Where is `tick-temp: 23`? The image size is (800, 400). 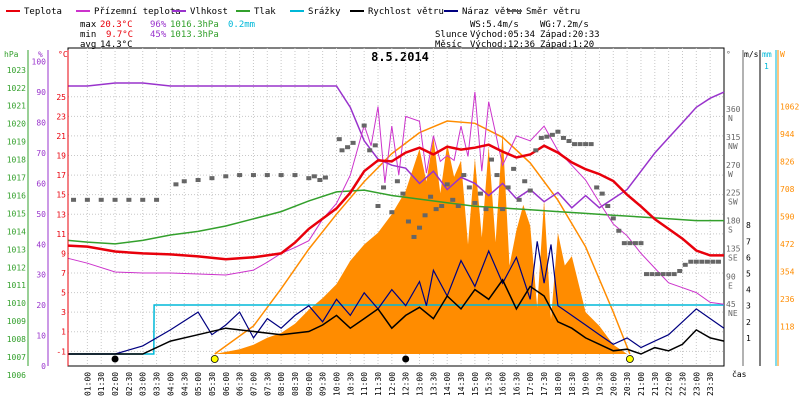
tick-temp: 23 is located at coordinates (61, 116).